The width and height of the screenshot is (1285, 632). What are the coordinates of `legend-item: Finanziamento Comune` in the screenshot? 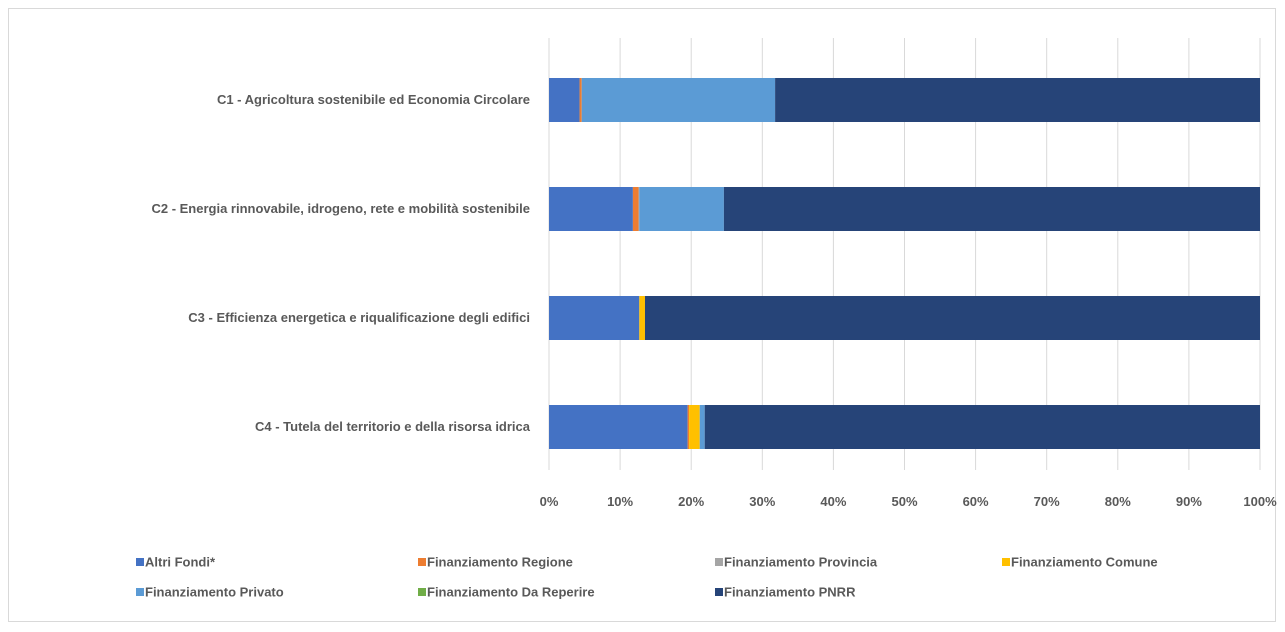 It's located at (1080, 562).